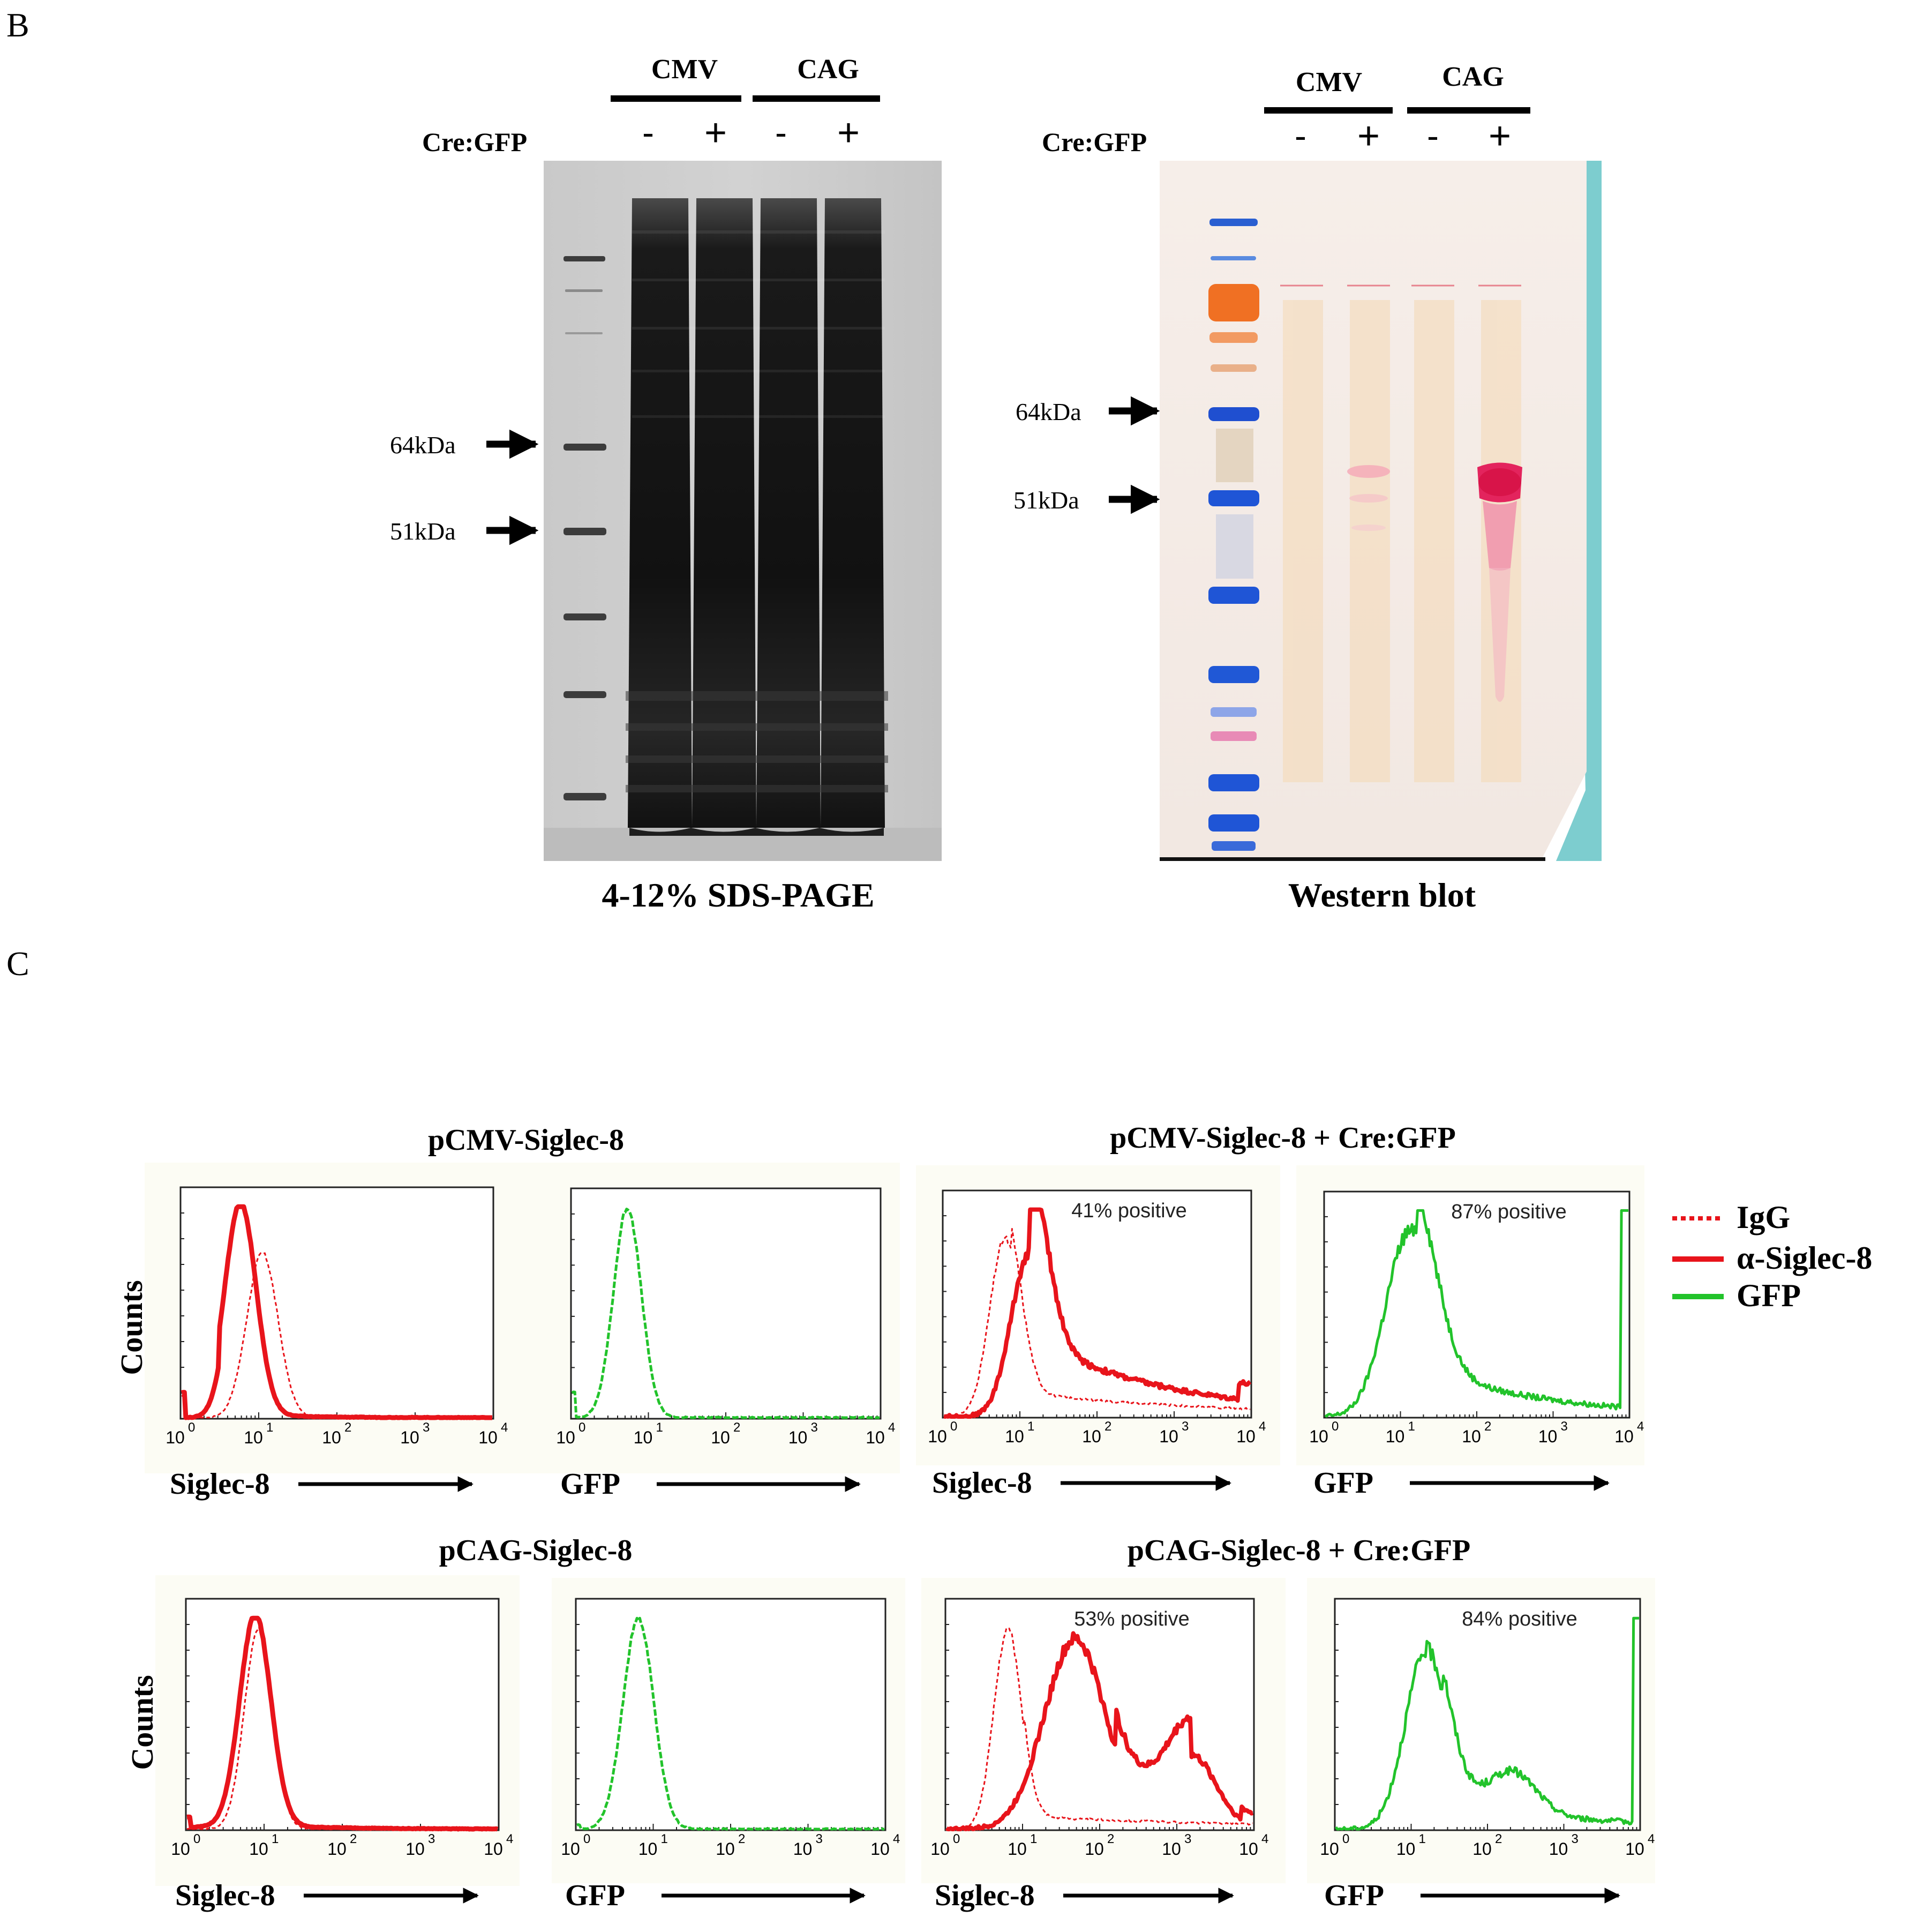 Image resolution: width=1916 pixels, height=1932 pixels. Describe the element at coordinates (1473, 77) in the screenshot. I see `blot-cag-label: CAG` at that location.